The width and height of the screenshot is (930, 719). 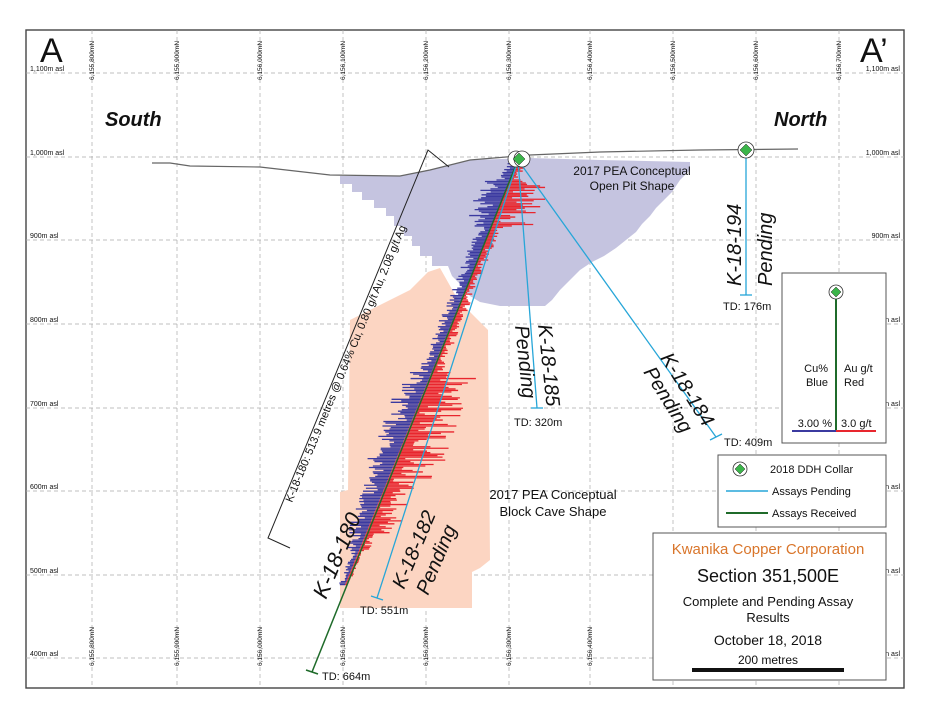 I want to click on td-k-18-184: TD: 409m, so click(x=748, y=443).